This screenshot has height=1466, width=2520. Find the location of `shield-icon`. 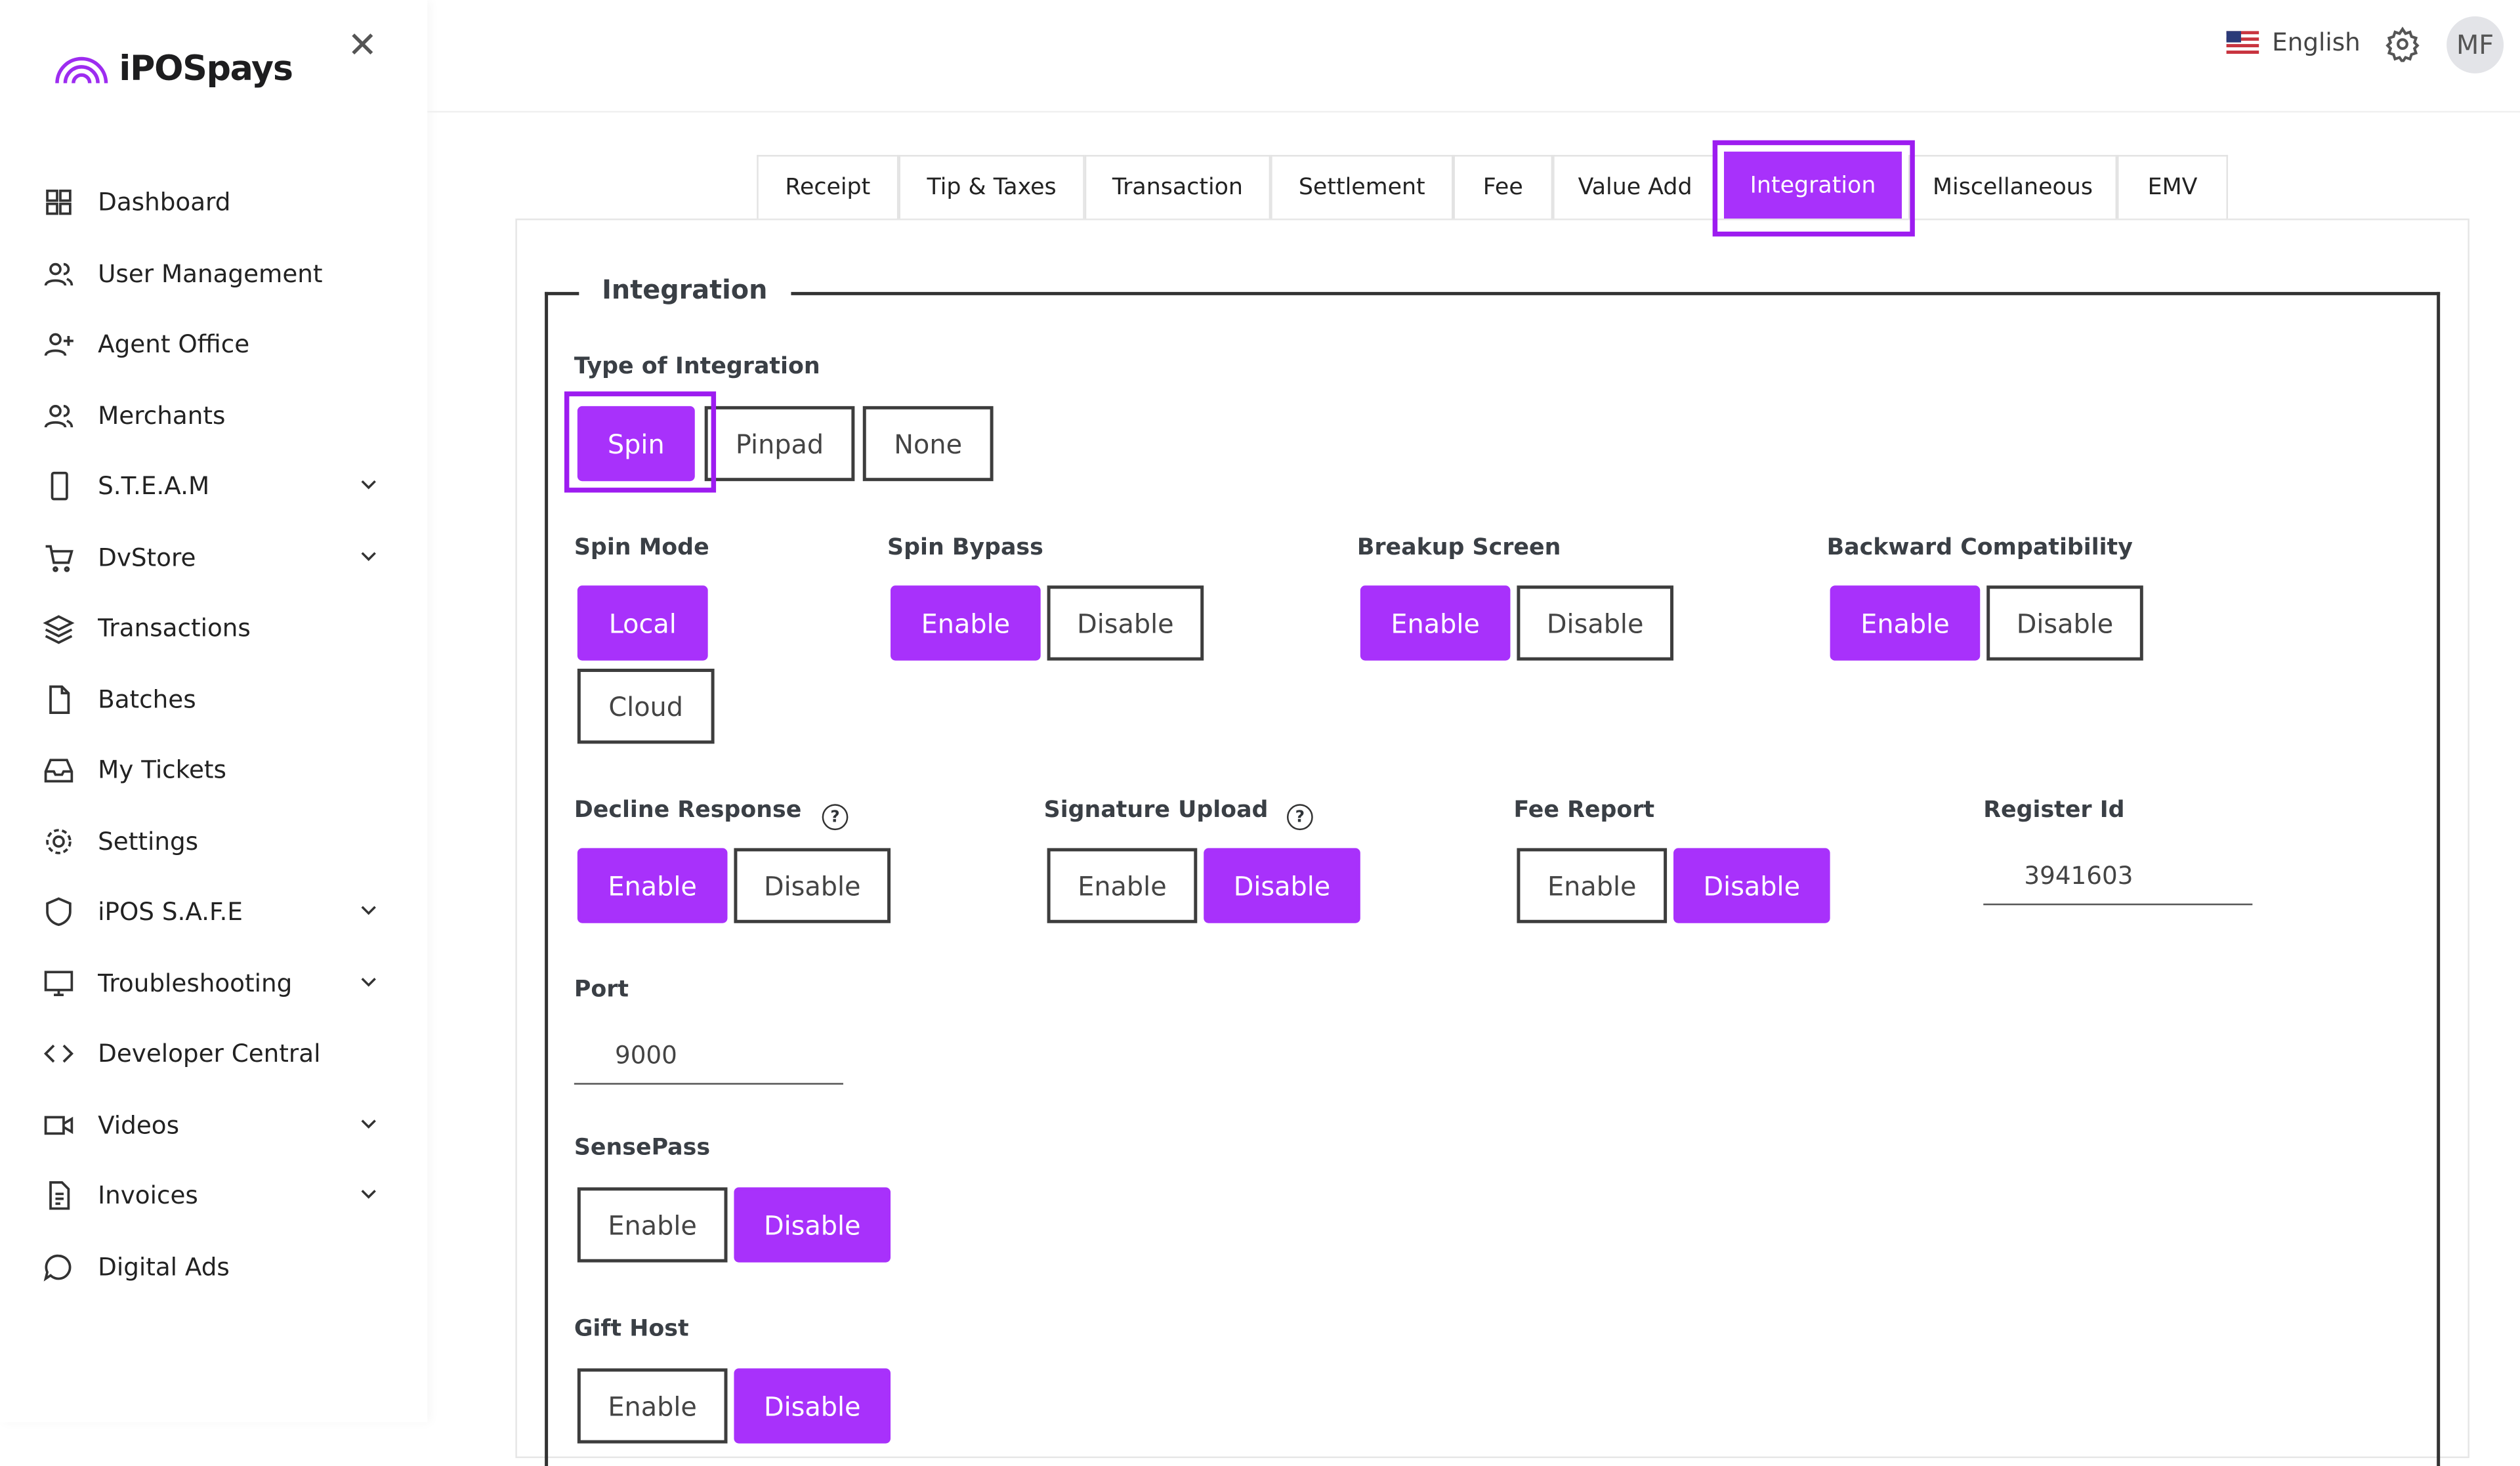

shield-icon is located at coordinates (59, 911).